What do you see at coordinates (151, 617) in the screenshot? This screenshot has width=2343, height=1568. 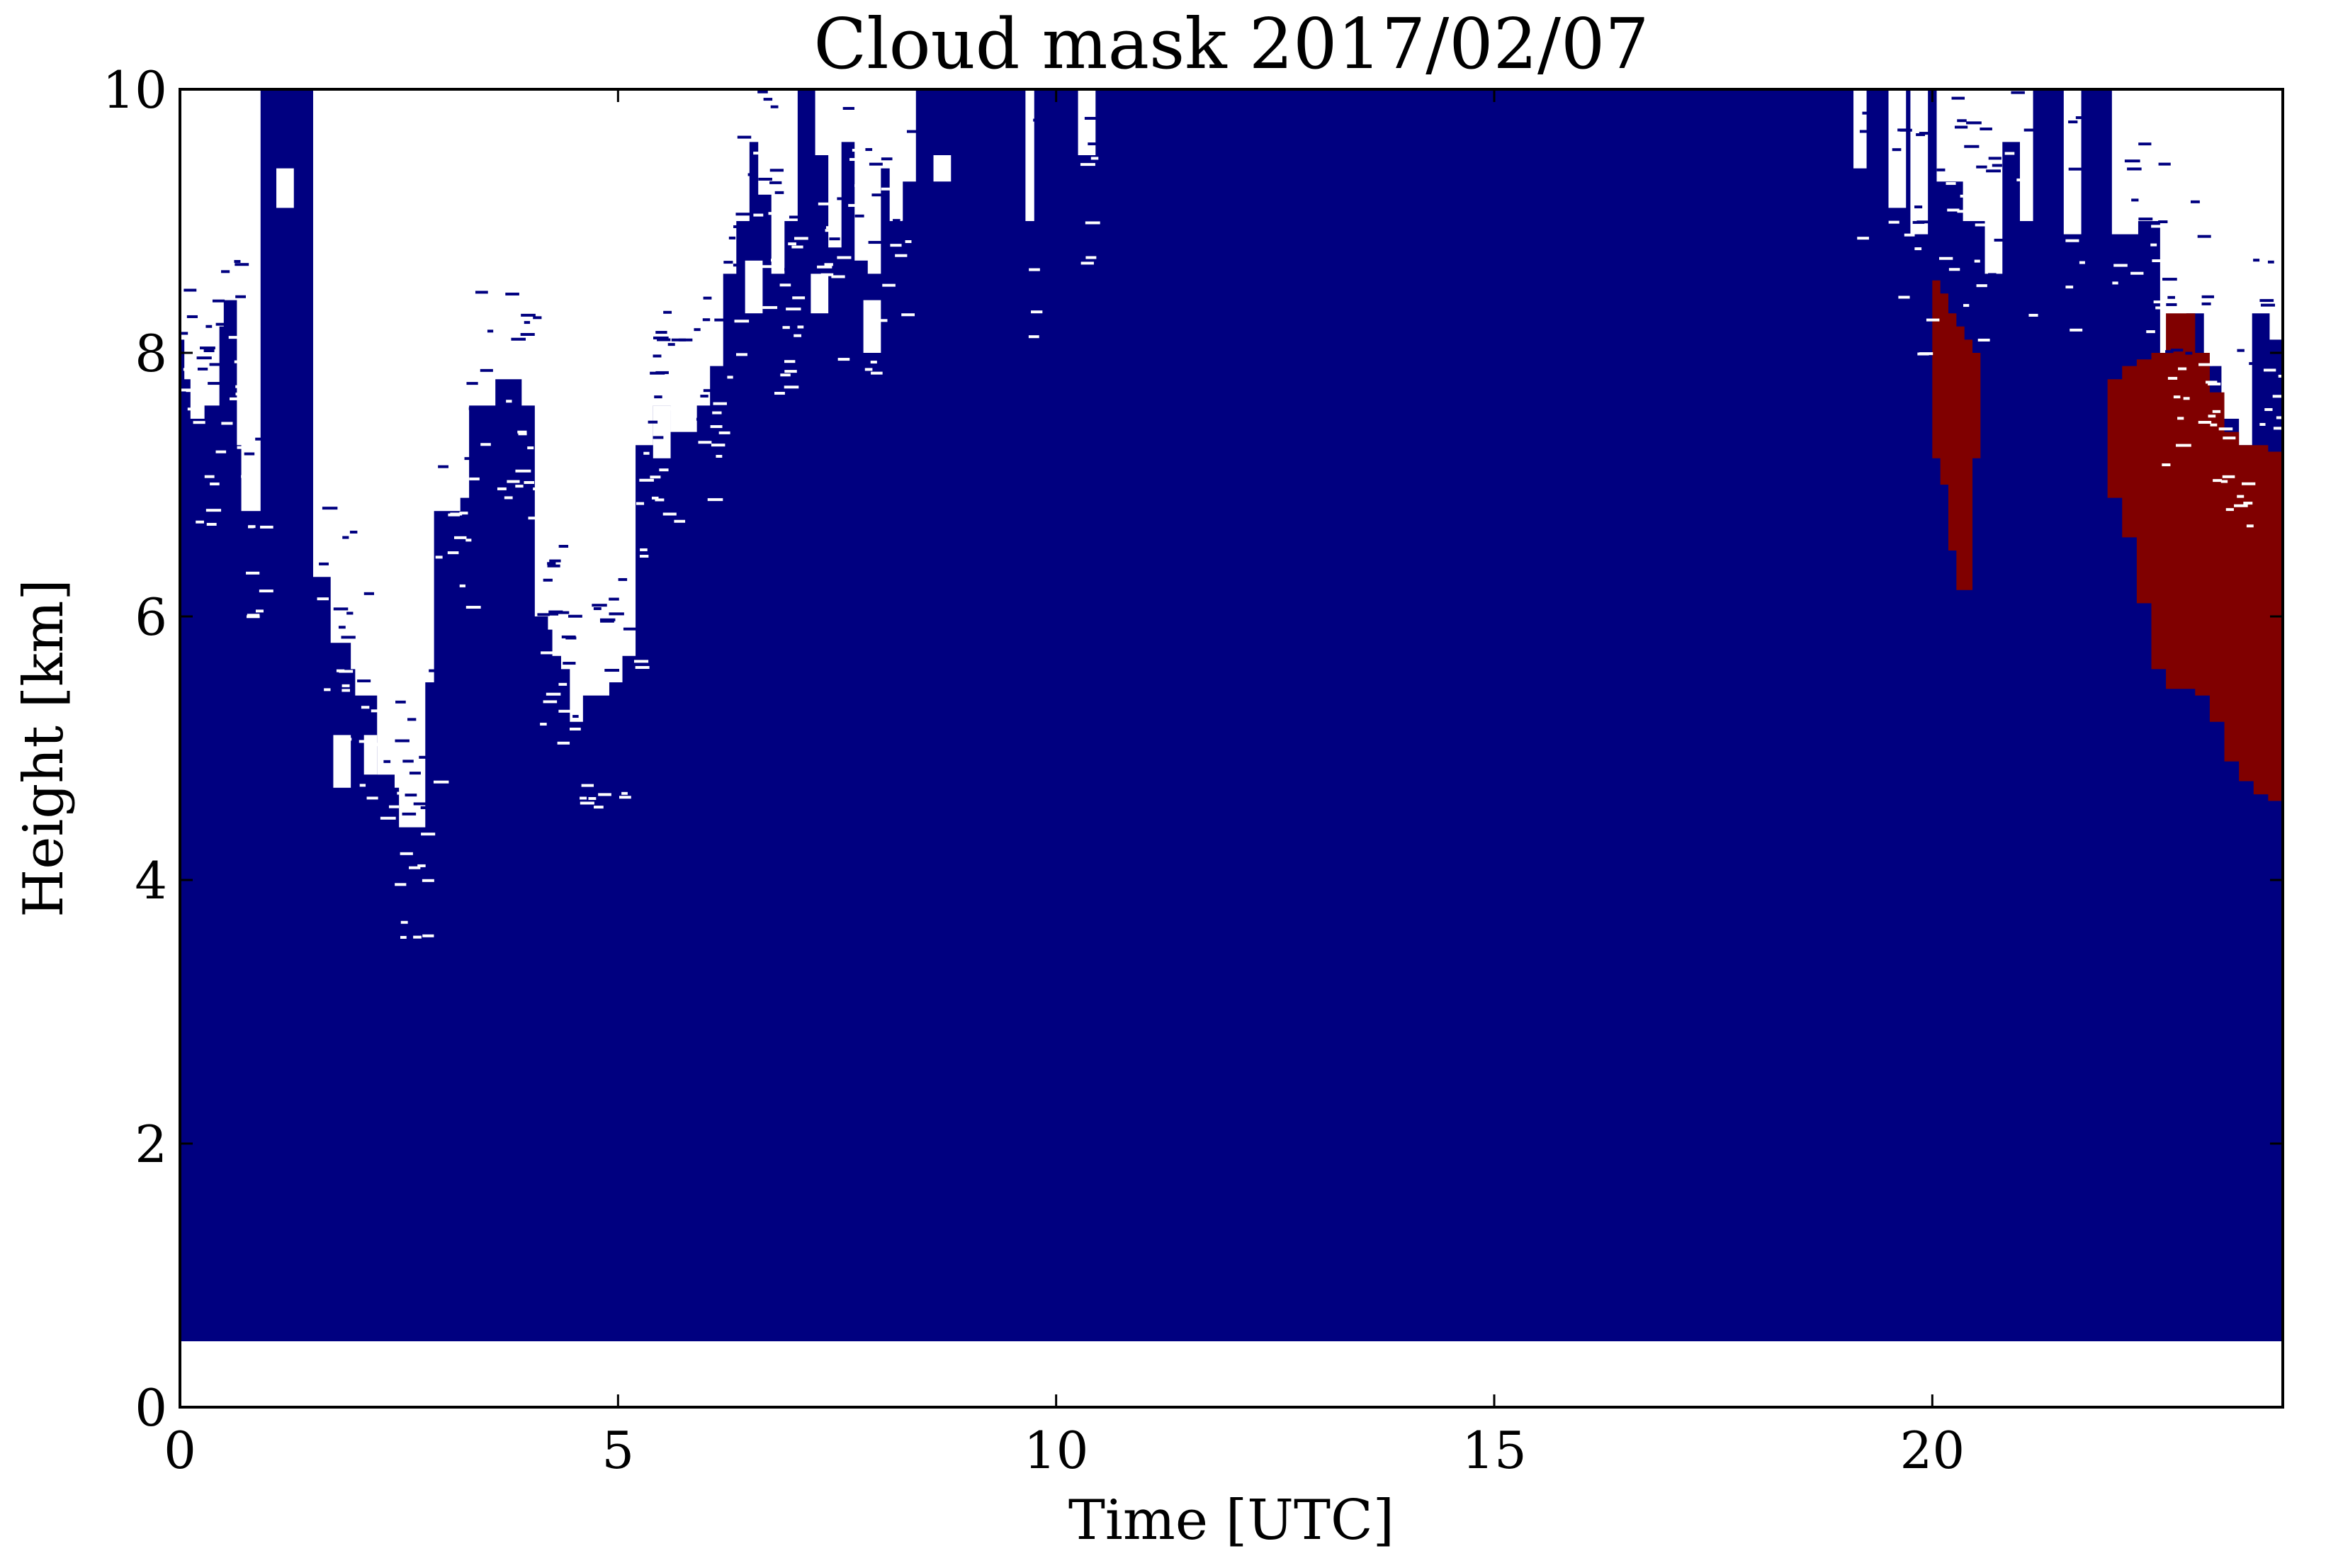 I see `y-tick-label: 6` at bounding box center [151, 617].